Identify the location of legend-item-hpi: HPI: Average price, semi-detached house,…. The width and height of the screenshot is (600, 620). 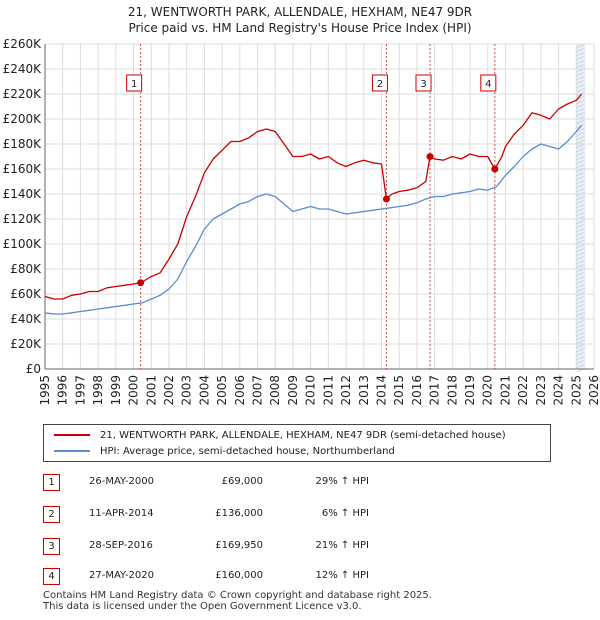
(224, 452).